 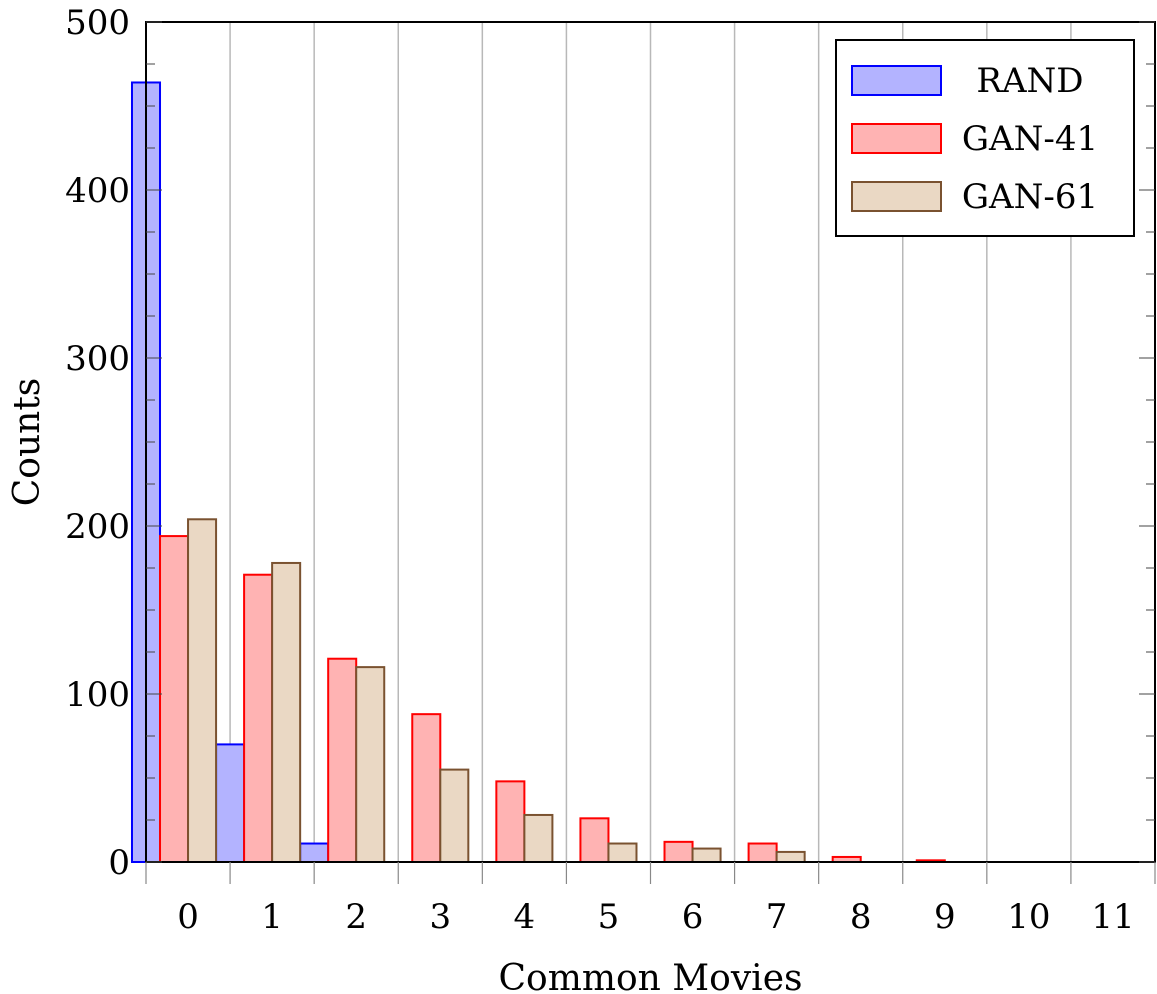 What do you see at coordinates (1112, 917) in the screenshot?
I see `x-tick-label: 11` at bounding box center [1112, 917].